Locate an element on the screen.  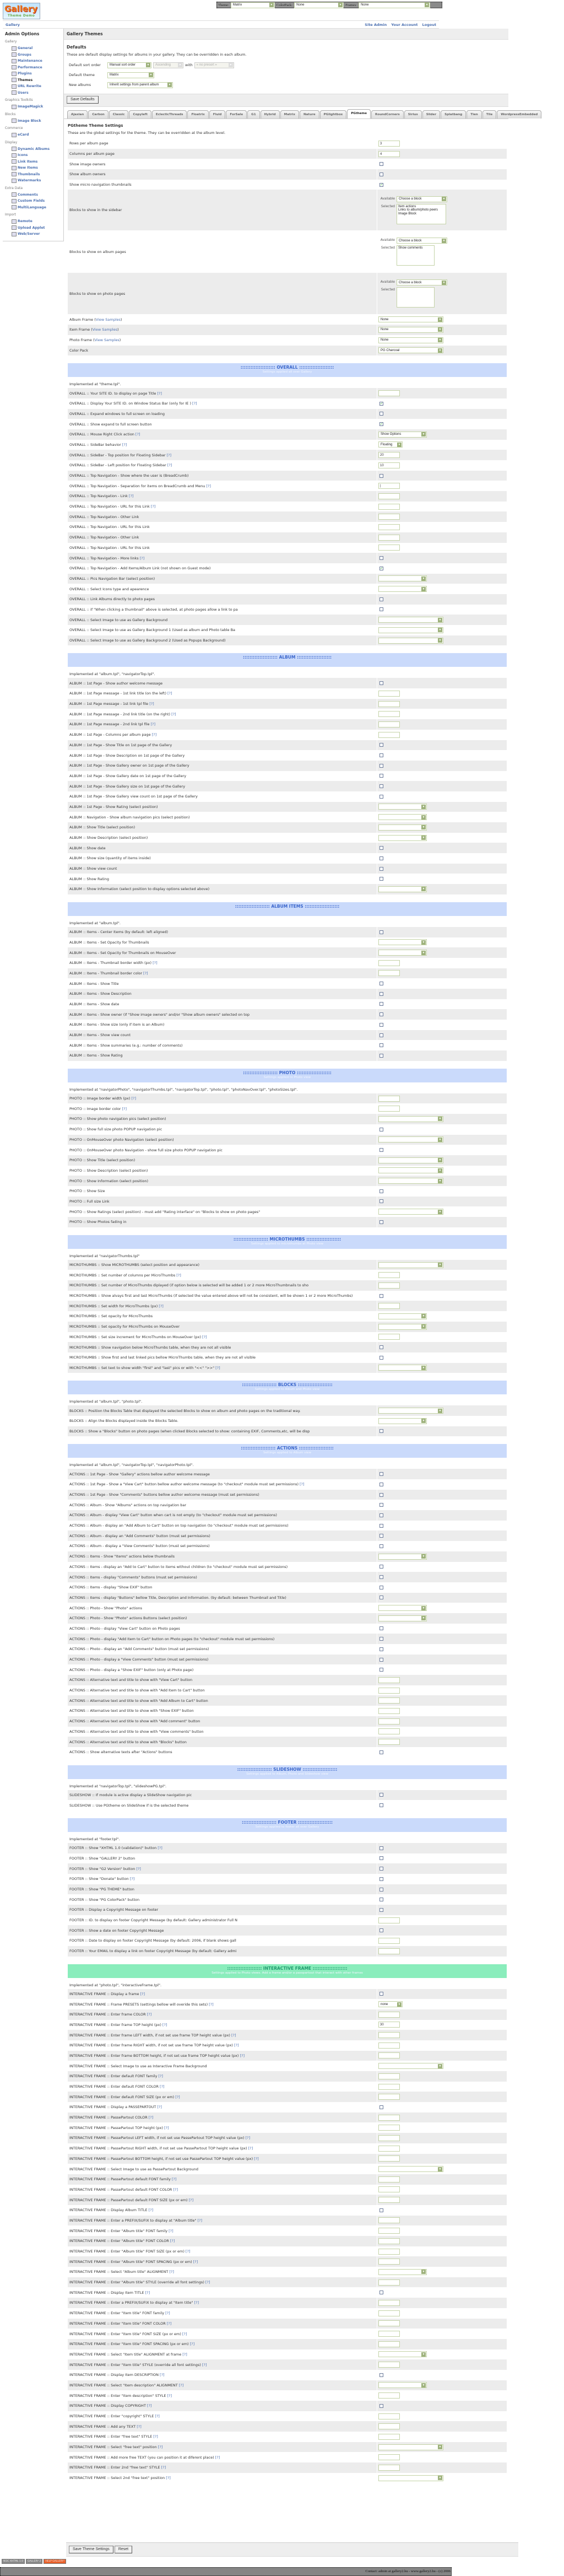
setting-select: none ▼ is located at coordinates (390, 2004).